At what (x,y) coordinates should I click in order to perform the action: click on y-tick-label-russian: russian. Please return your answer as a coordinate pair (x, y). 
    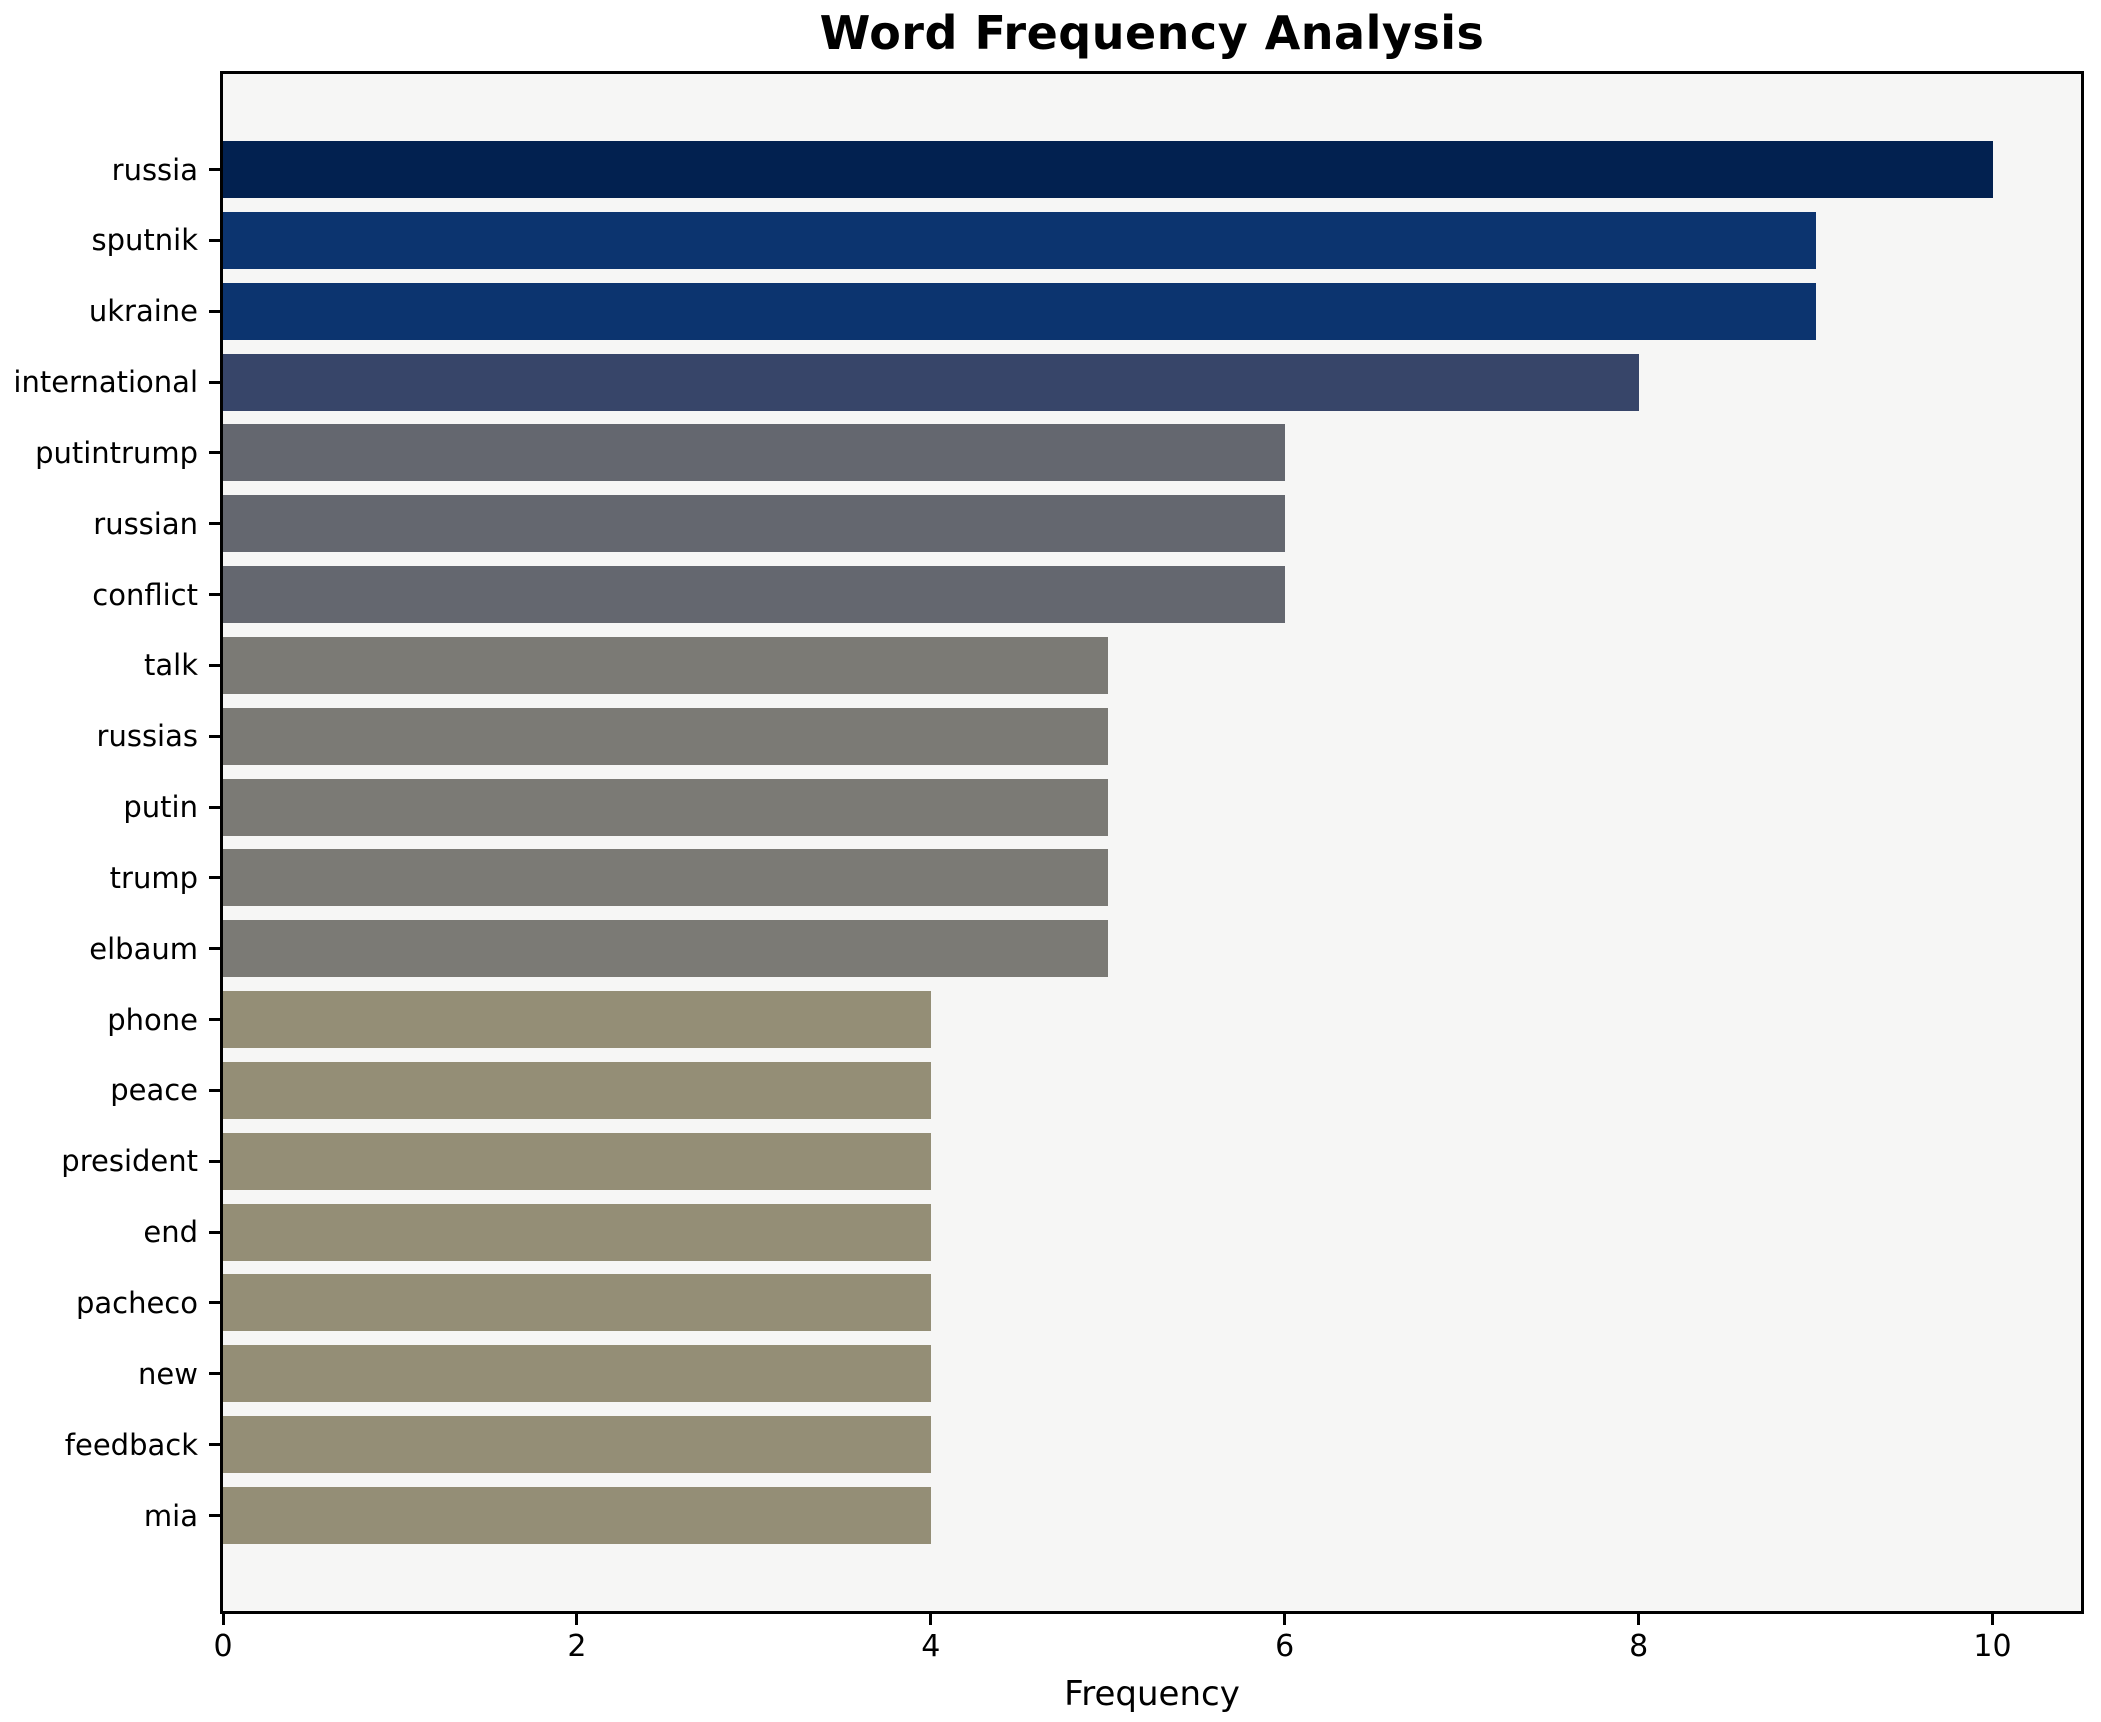
    Looking at the image, I should click on (145, 523).